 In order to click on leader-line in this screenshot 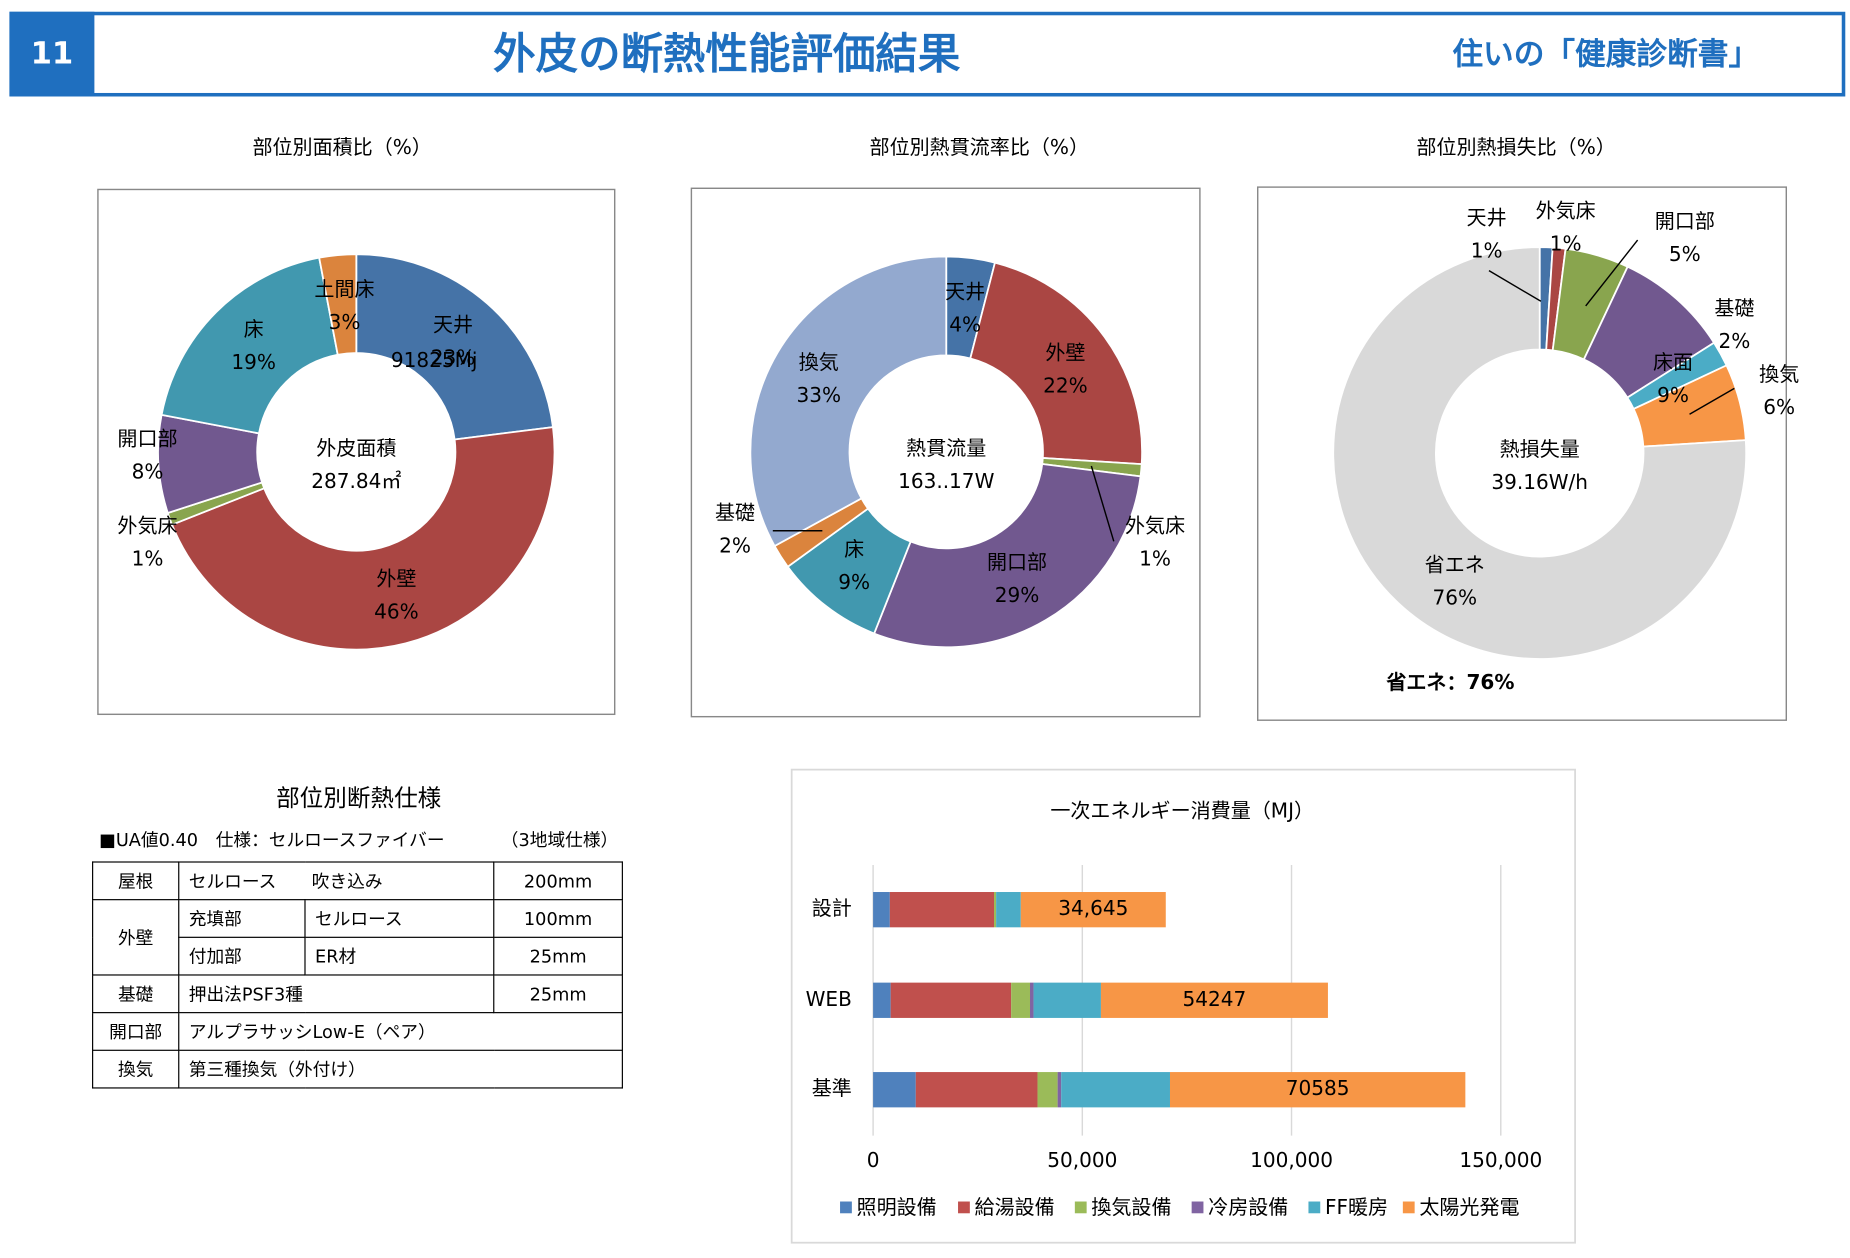, I will do `click(1712, 401)`.